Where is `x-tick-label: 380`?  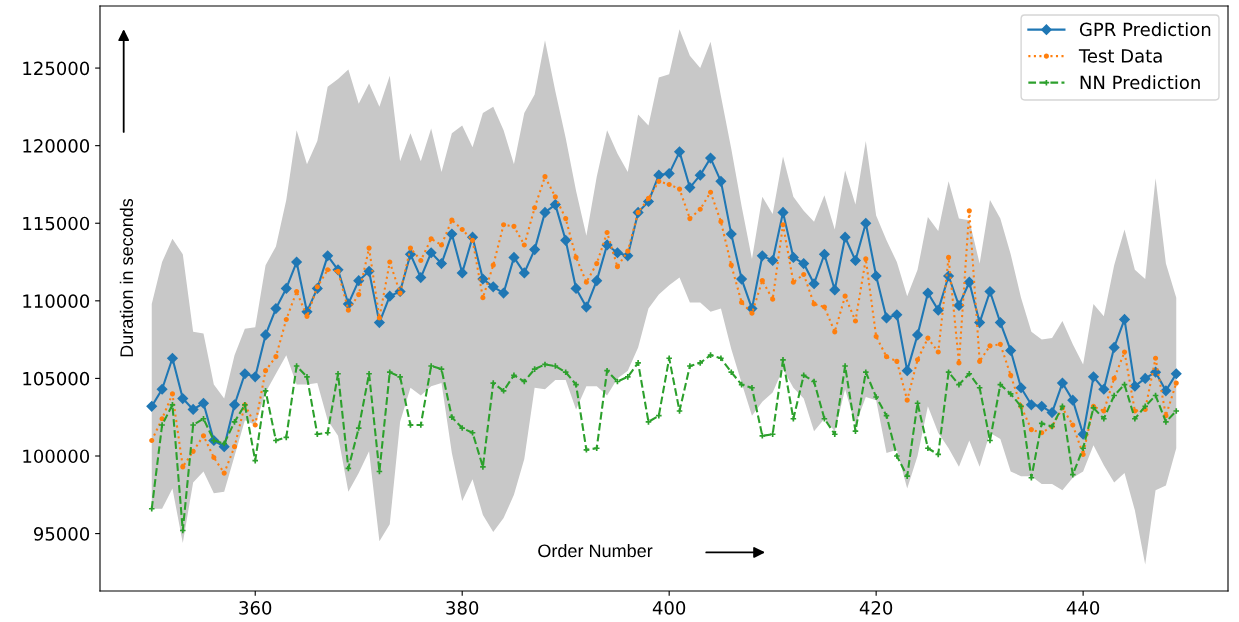 x-tick-label: 380 is located at coordinates (462, 608).